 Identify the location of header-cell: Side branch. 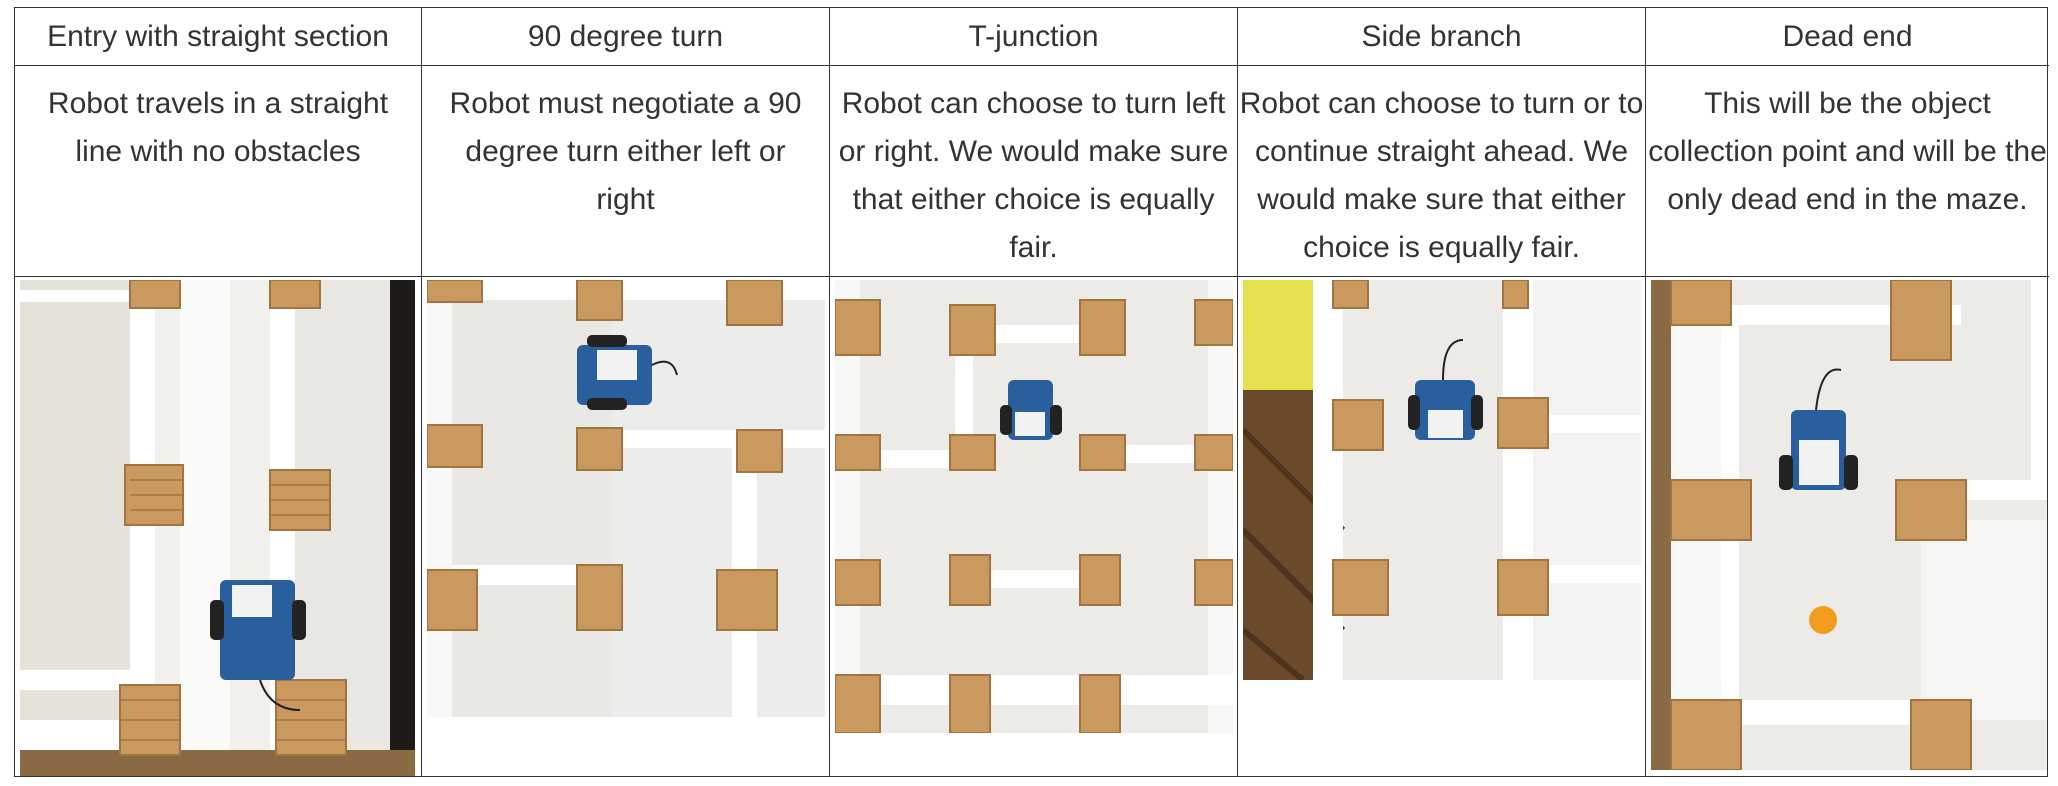
(1441, 37).